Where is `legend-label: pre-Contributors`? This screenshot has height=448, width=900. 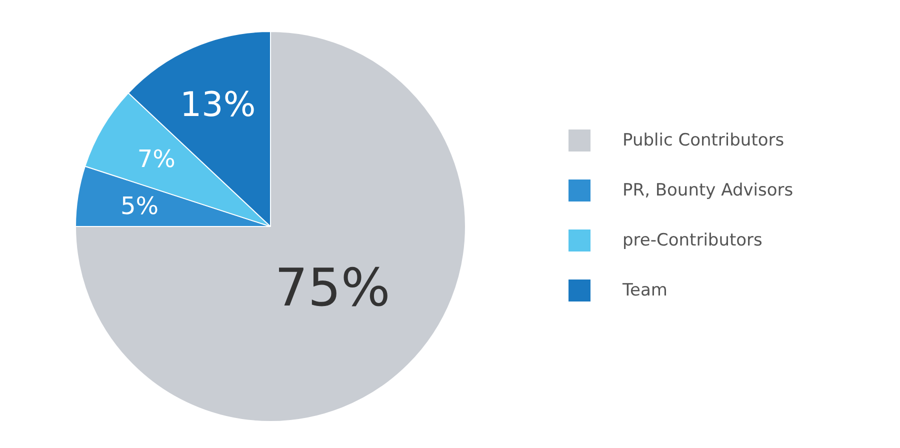 legend-label: pre-Contributors is located at coordinates (692, 240).